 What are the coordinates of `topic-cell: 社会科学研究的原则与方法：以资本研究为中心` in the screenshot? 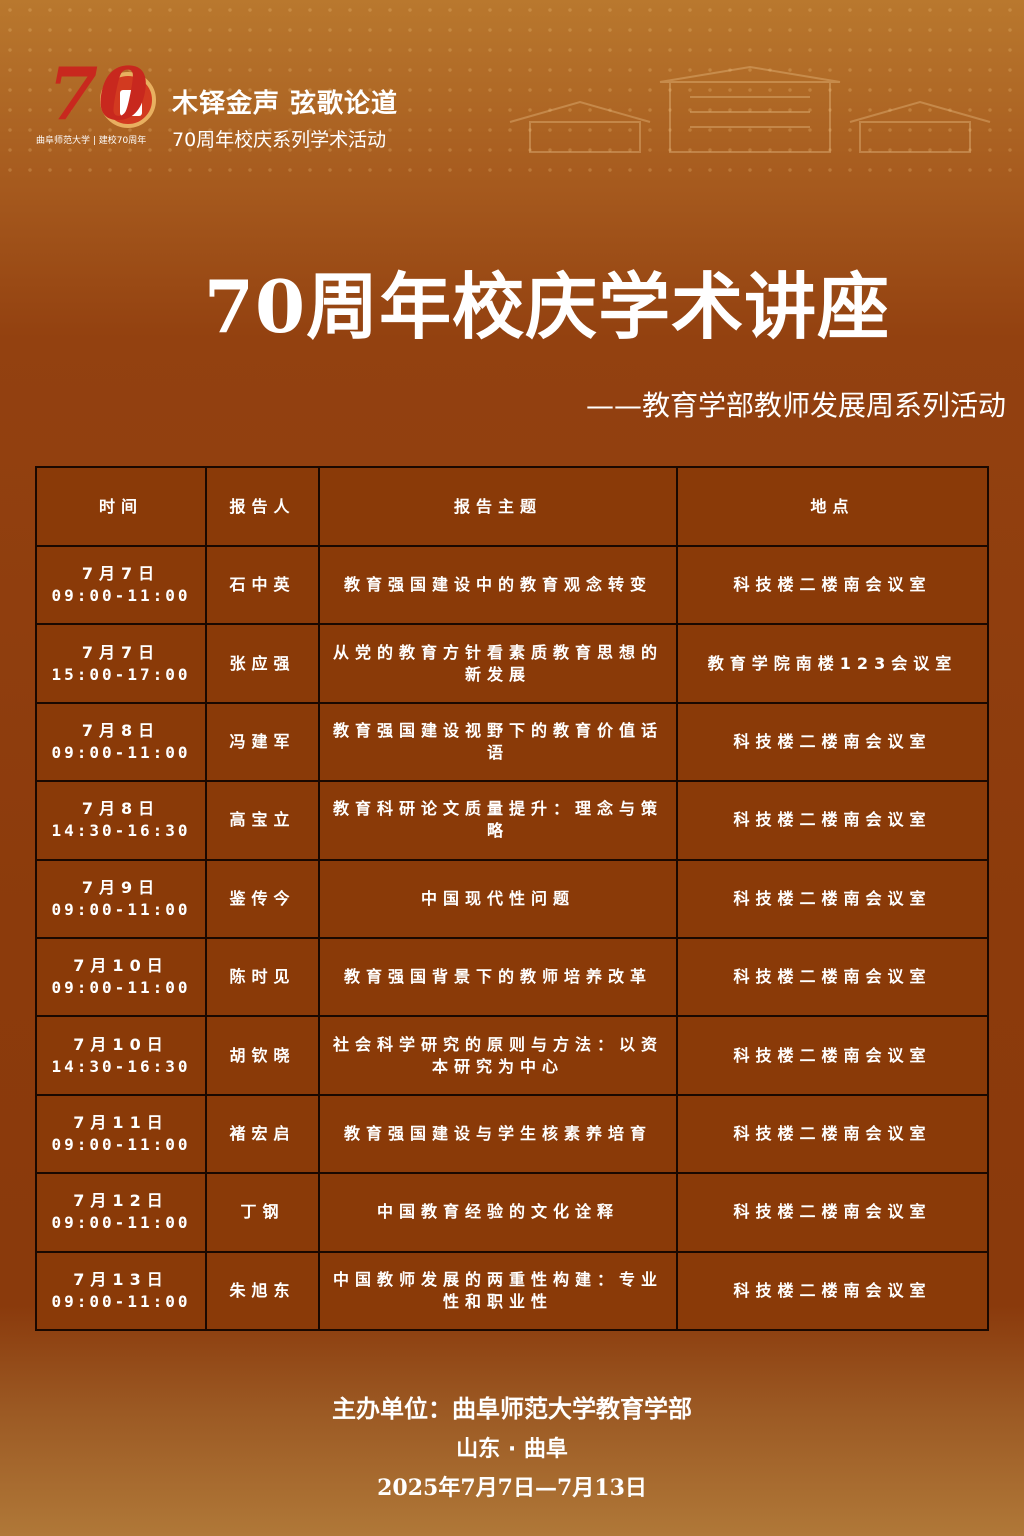 It's located at (498, 1055).